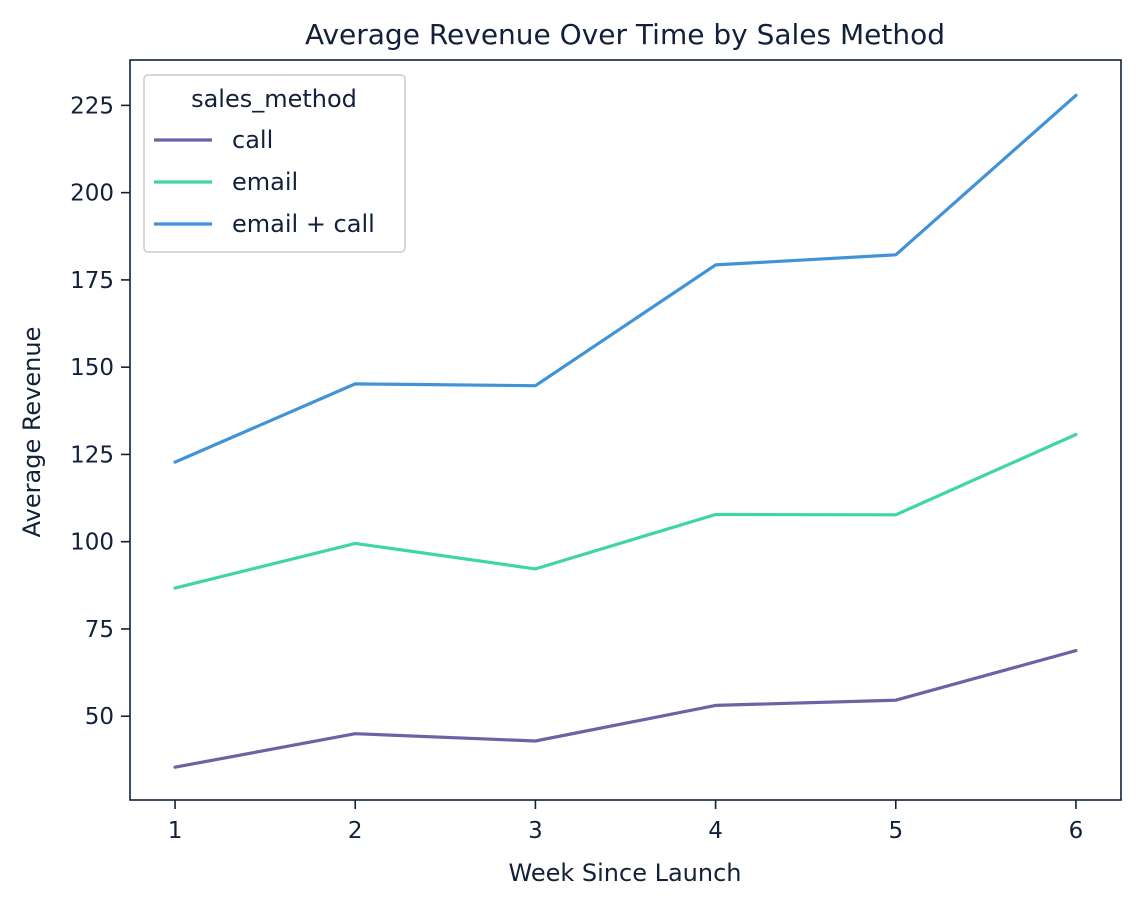 The height and width of the screenshot is (911, 1141). Describe the element at coordinates (92, 281) in the screenshot. I see `y-tick-label: 175` at that location.